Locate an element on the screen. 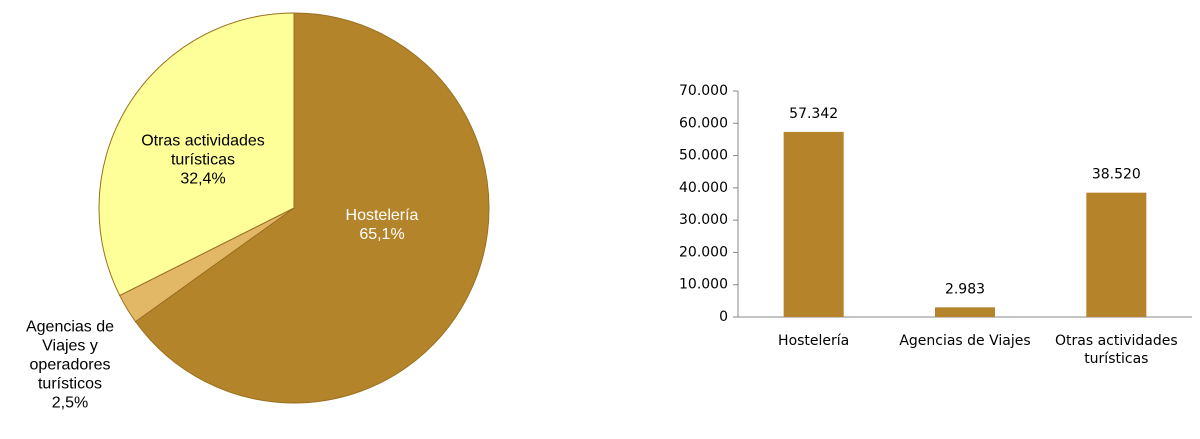 The width and height of the screenshot is (1200, 439). slice-value: 32,4% is located at coordinates (203, 179).